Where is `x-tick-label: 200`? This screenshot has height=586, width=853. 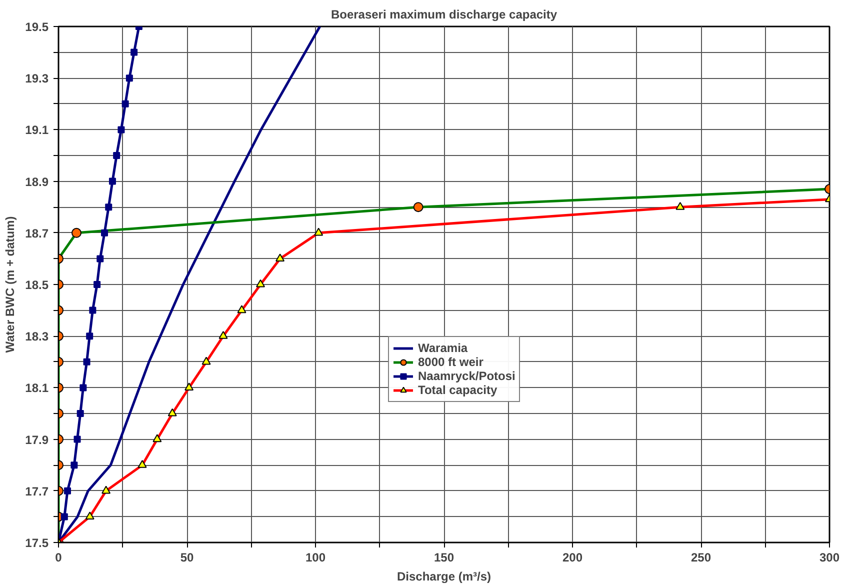 x-tick-label: 200 is located at coordinates (572, 557).